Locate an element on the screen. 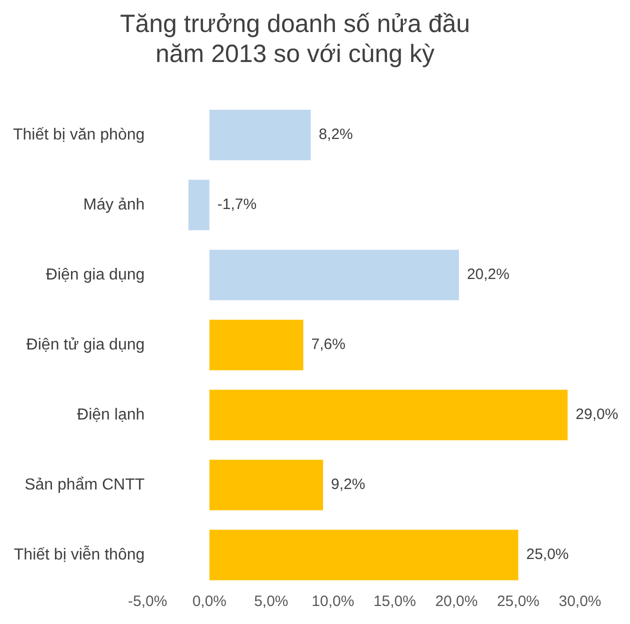 This screenshot has width=630, height=624. data-label: 9,2% is located at coordinates (348, 485).